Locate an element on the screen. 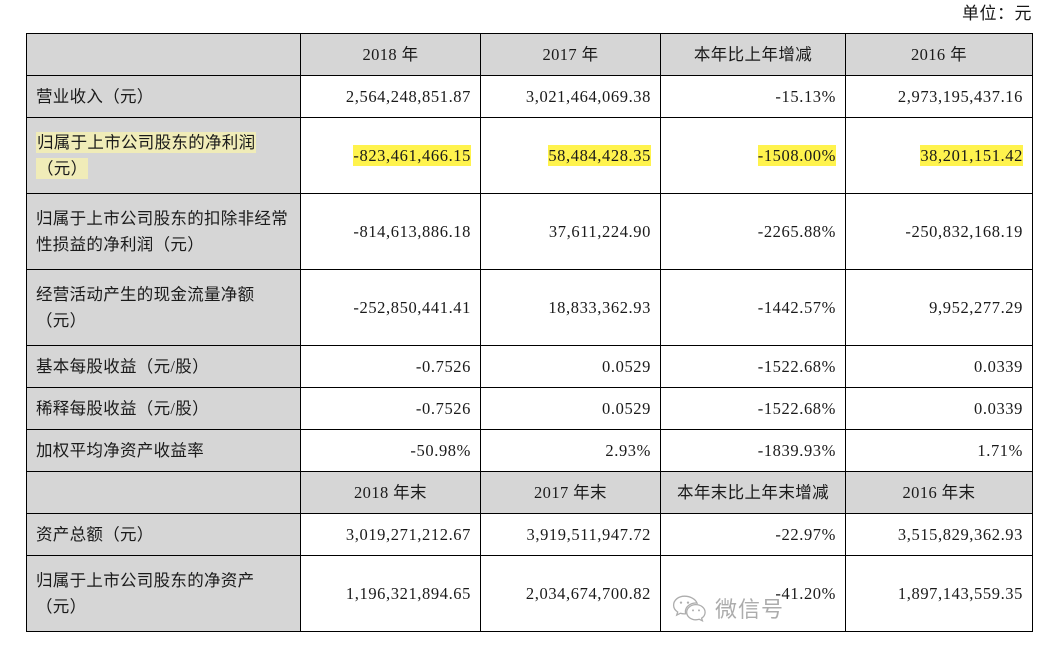  highlight-marker: -1508.00% is located at coordinates (796, 155).